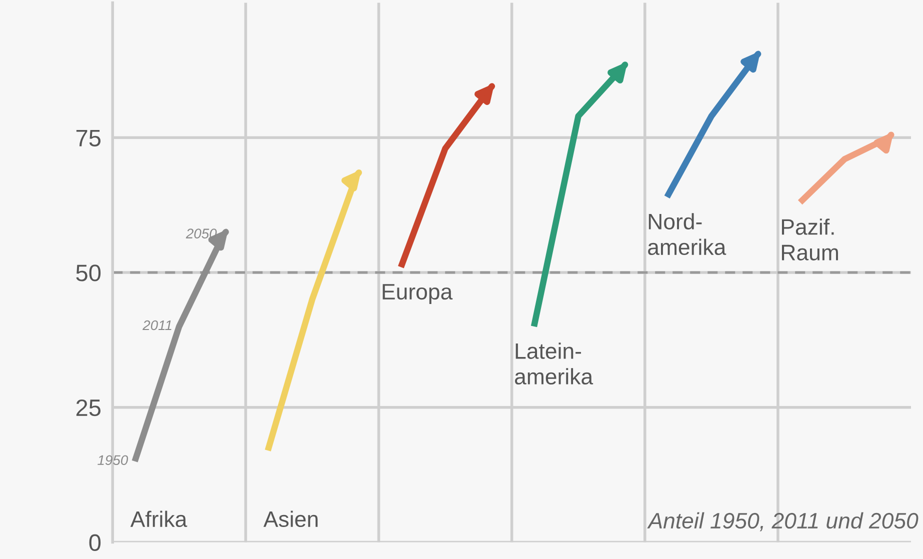  What do you see at coordinates (554, 363) in the screenshot?
I see `series-label: Latein- amerika` at bounding box center [554, 363].